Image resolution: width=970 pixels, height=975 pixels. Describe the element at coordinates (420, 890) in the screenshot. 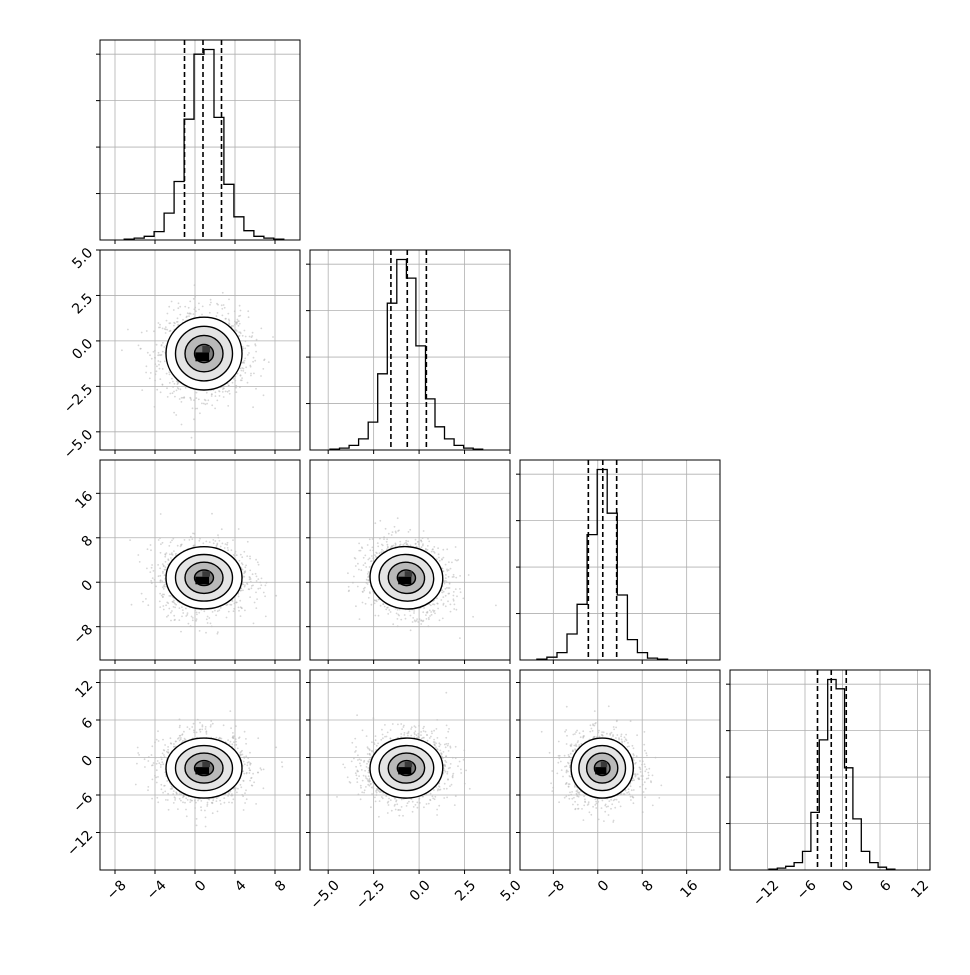

I see `x-tick-label: 0.0` at that location.